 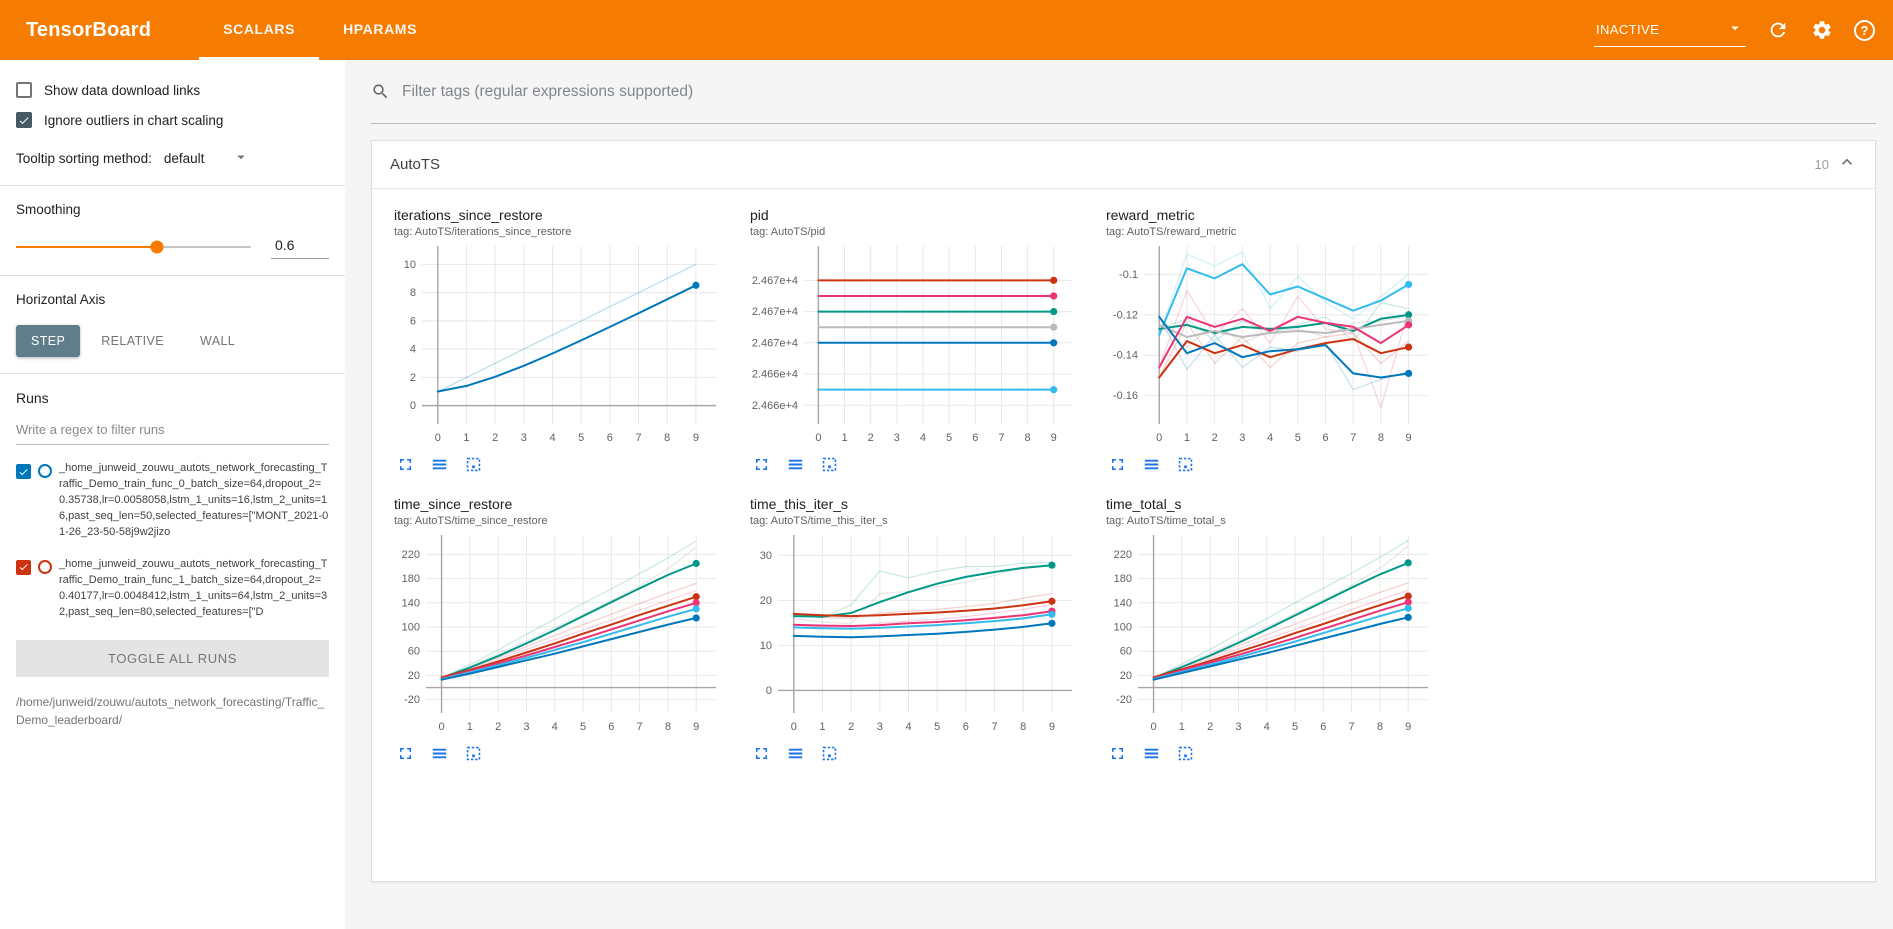 I want to click on svg-text: -20, so click(x=412, y=700).